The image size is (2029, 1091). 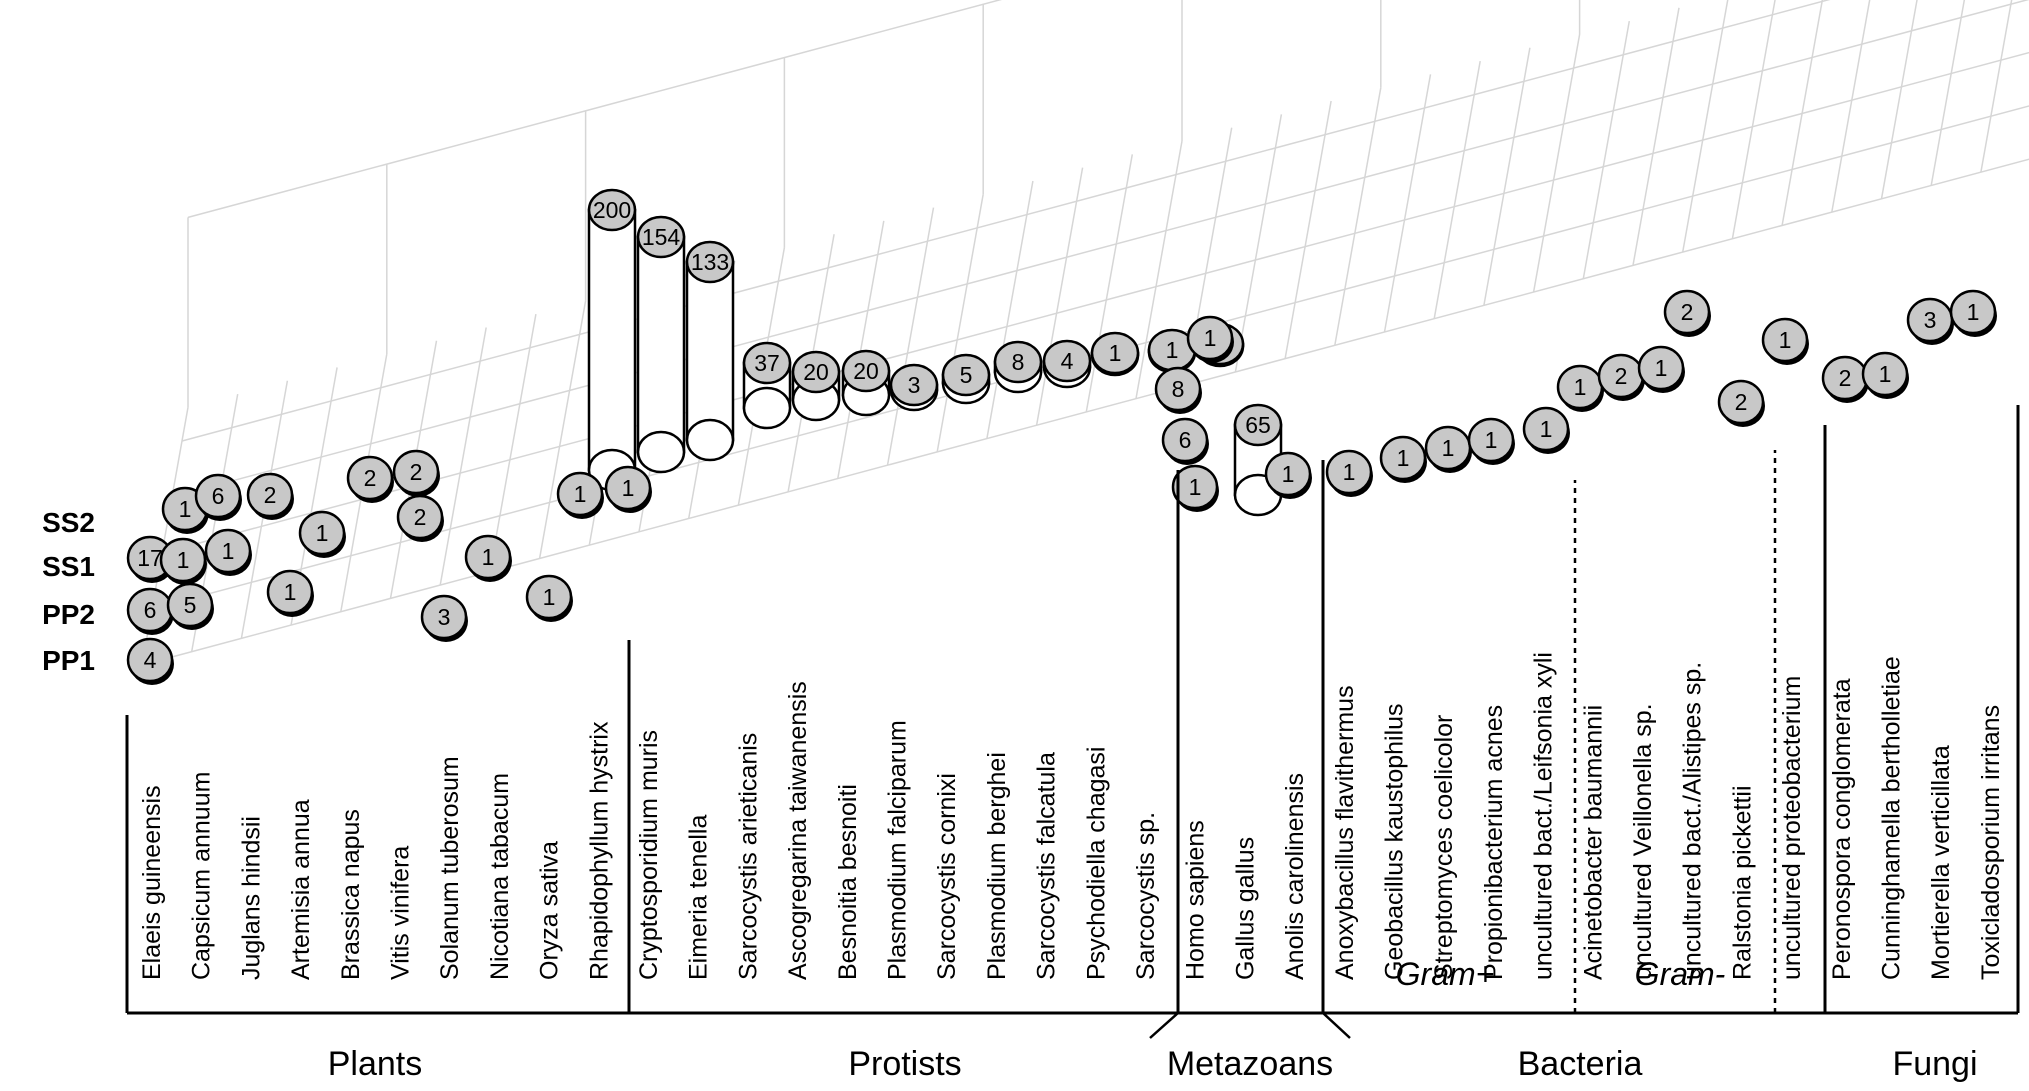 What do you see at coordinates (898, 850) in the screenshot?
I see `category-label: Plasmodium falciparum` at bounding box center [898, 850].